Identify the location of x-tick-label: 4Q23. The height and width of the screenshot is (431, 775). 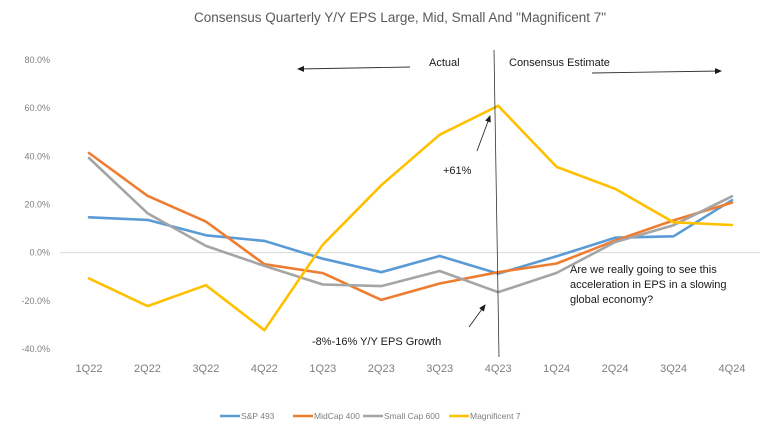
(498, 369).